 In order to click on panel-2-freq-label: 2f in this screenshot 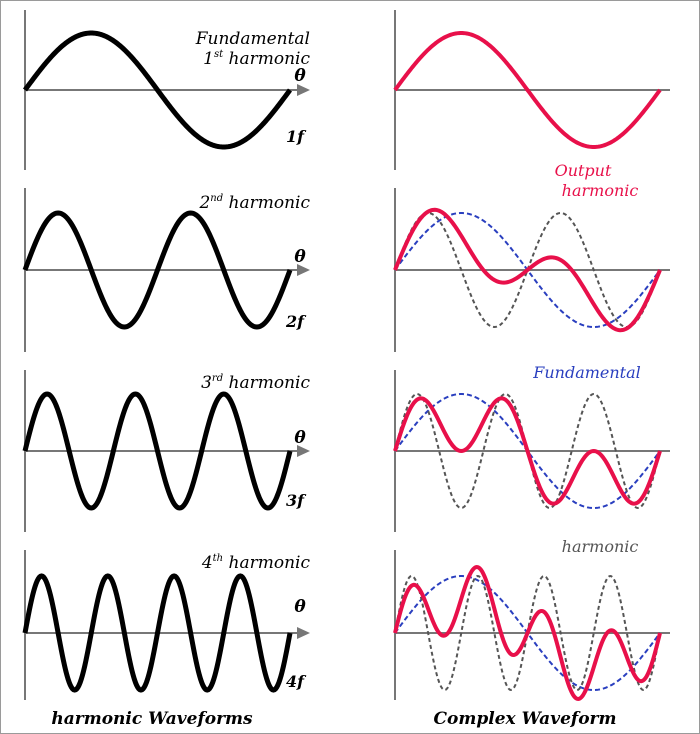, I will do `click(296, 321)`.